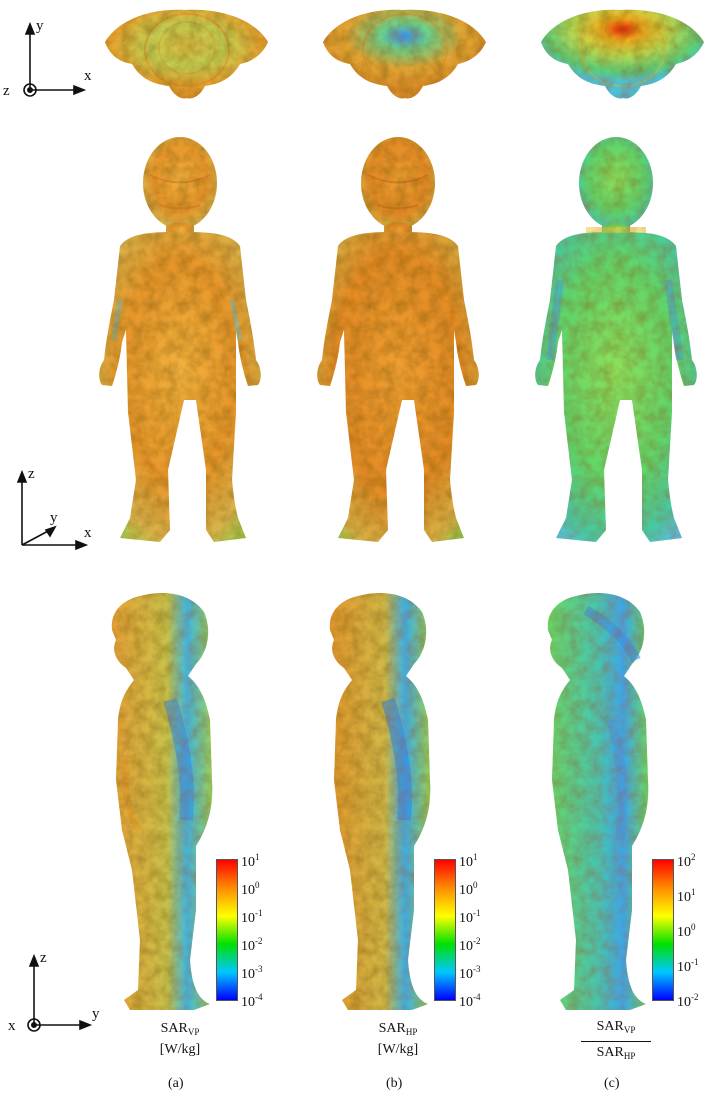  I want to click on caption-a-sub: VP, so click(193, 1032).